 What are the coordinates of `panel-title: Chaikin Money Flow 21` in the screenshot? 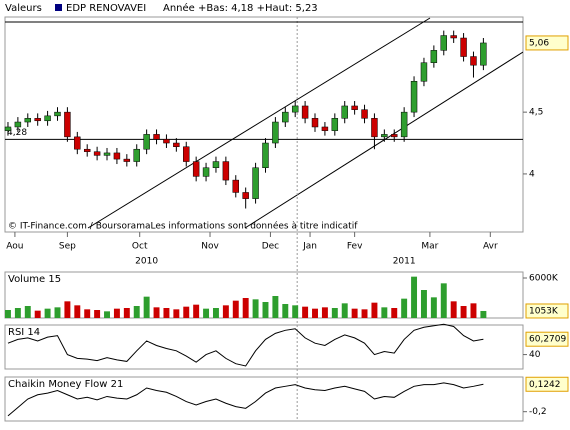 It's located at (65, 384).